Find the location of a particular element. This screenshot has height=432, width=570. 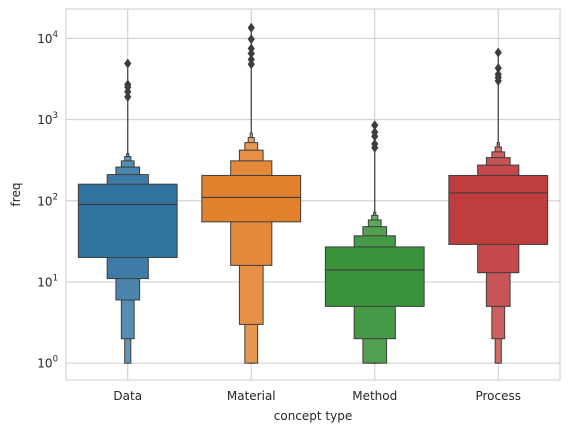

y-tick-label: 10⁰ is located at coordinates (47, 363).